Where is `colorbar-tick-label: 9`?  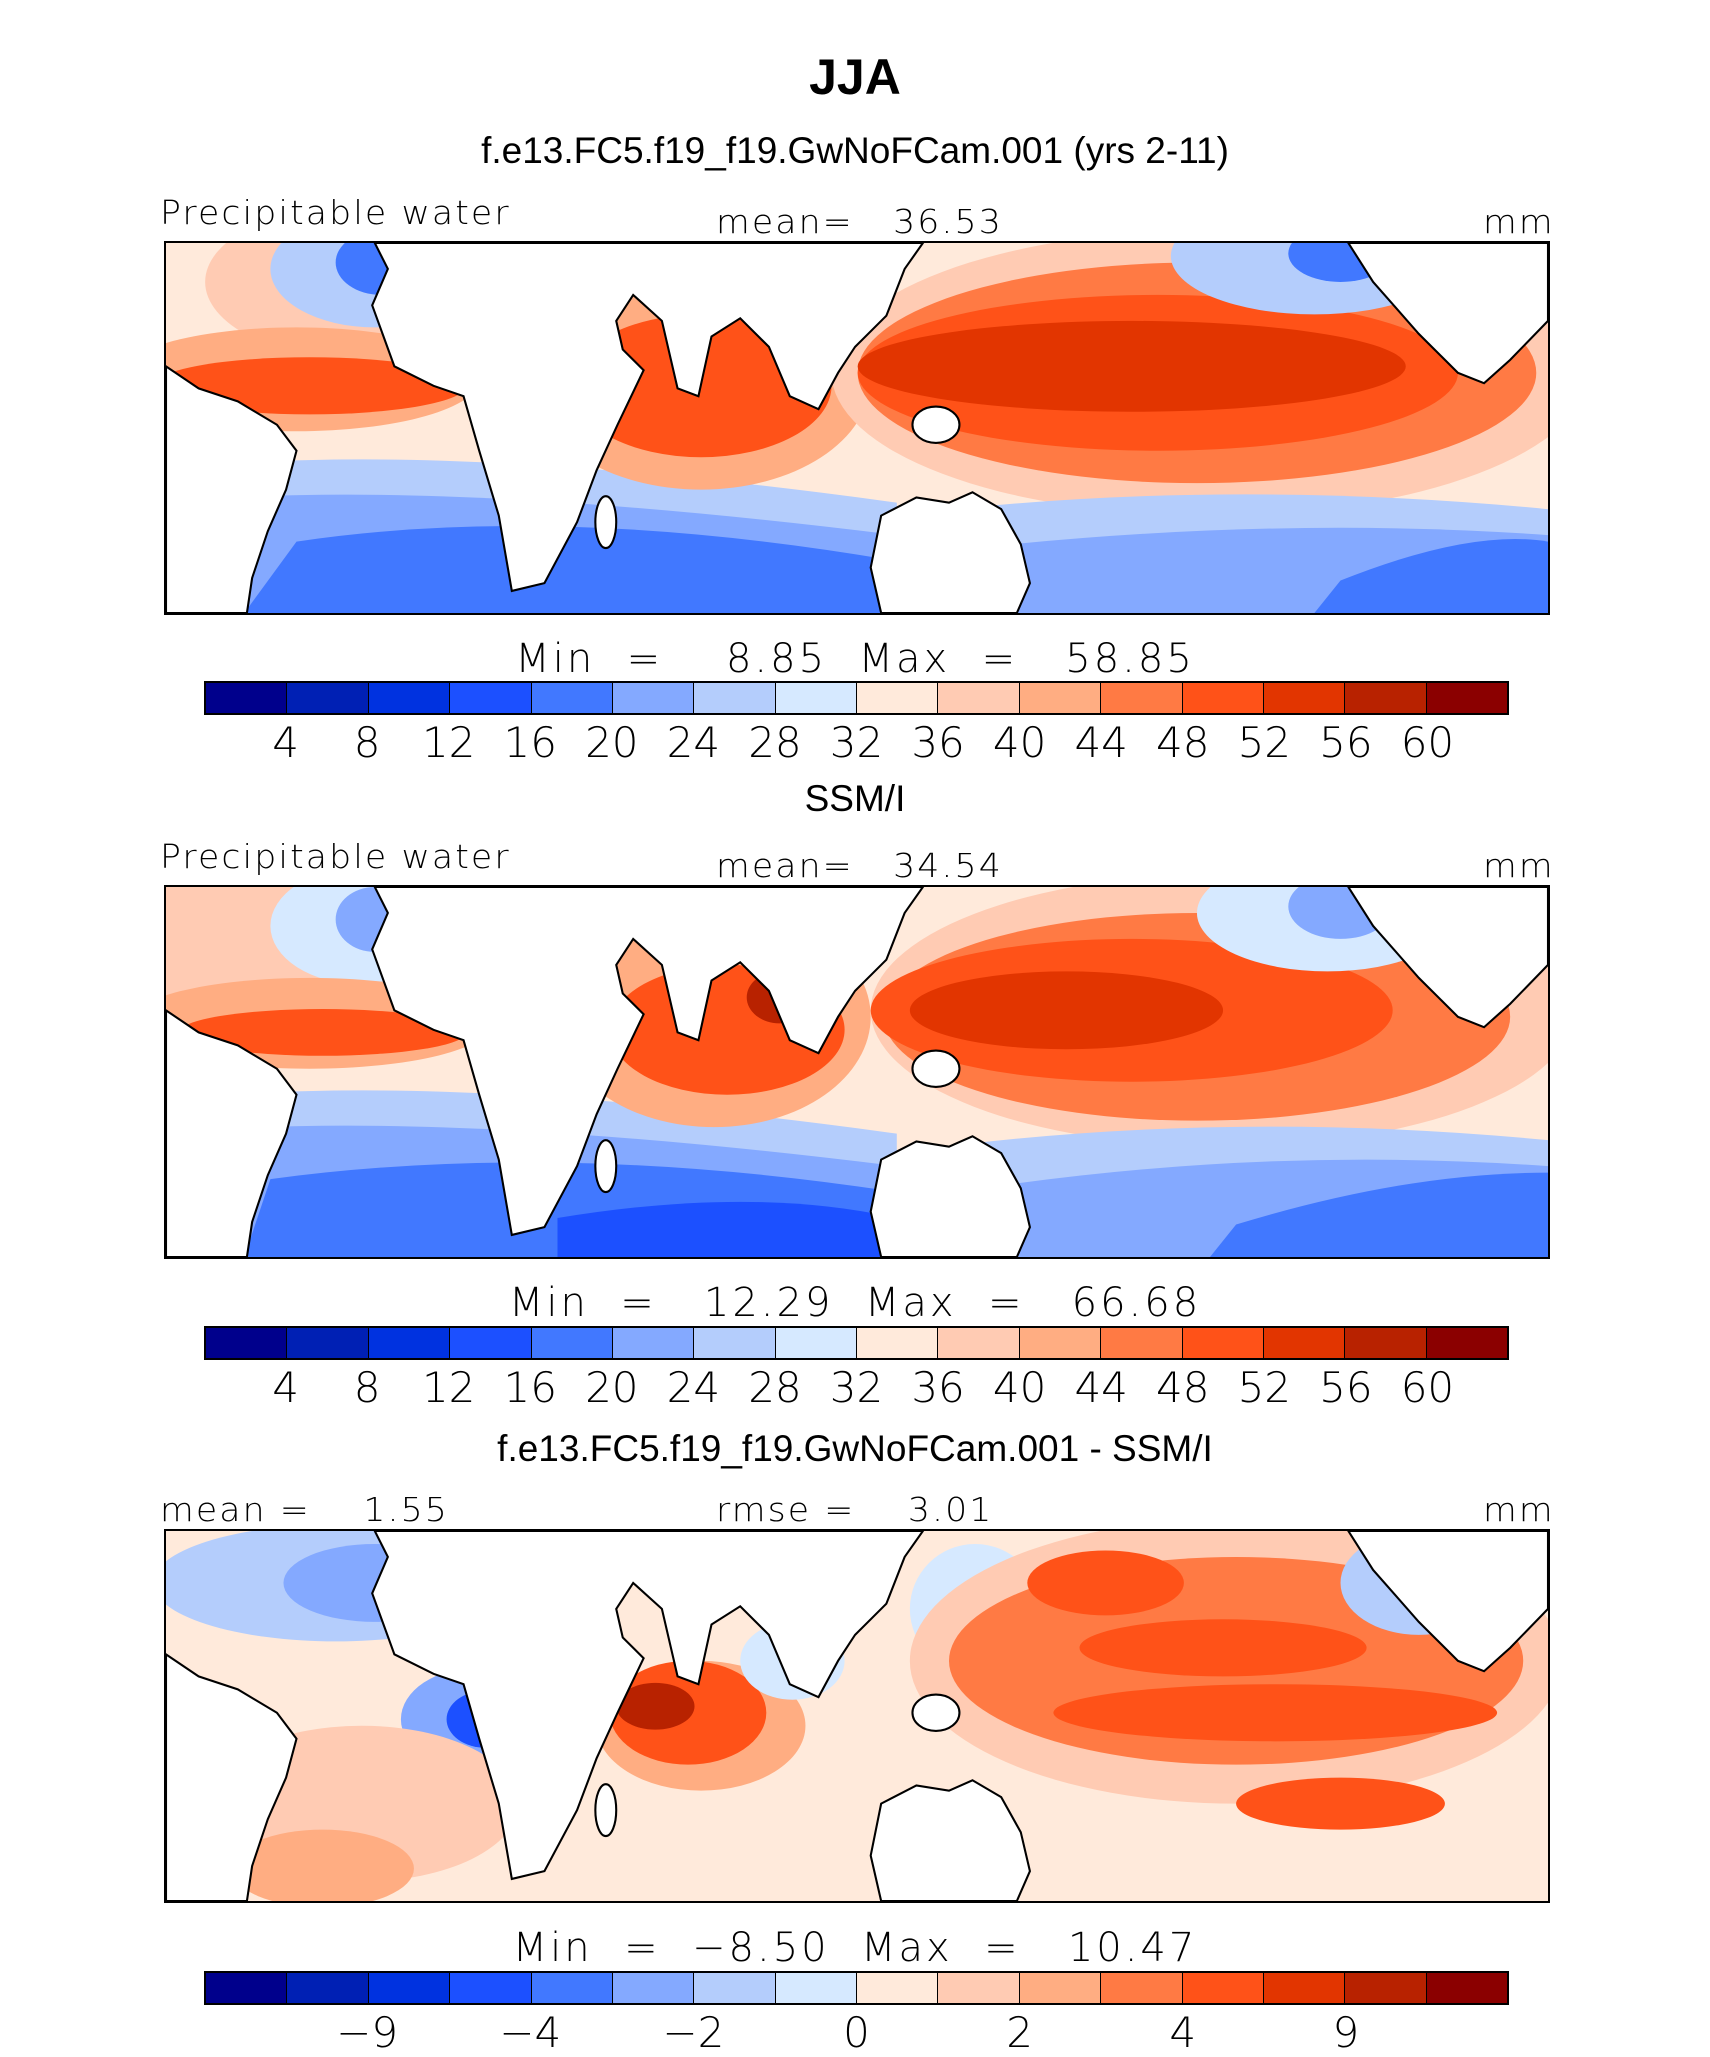 colorbar-tick-label: 9 is located at coordinates (1346, 2032).